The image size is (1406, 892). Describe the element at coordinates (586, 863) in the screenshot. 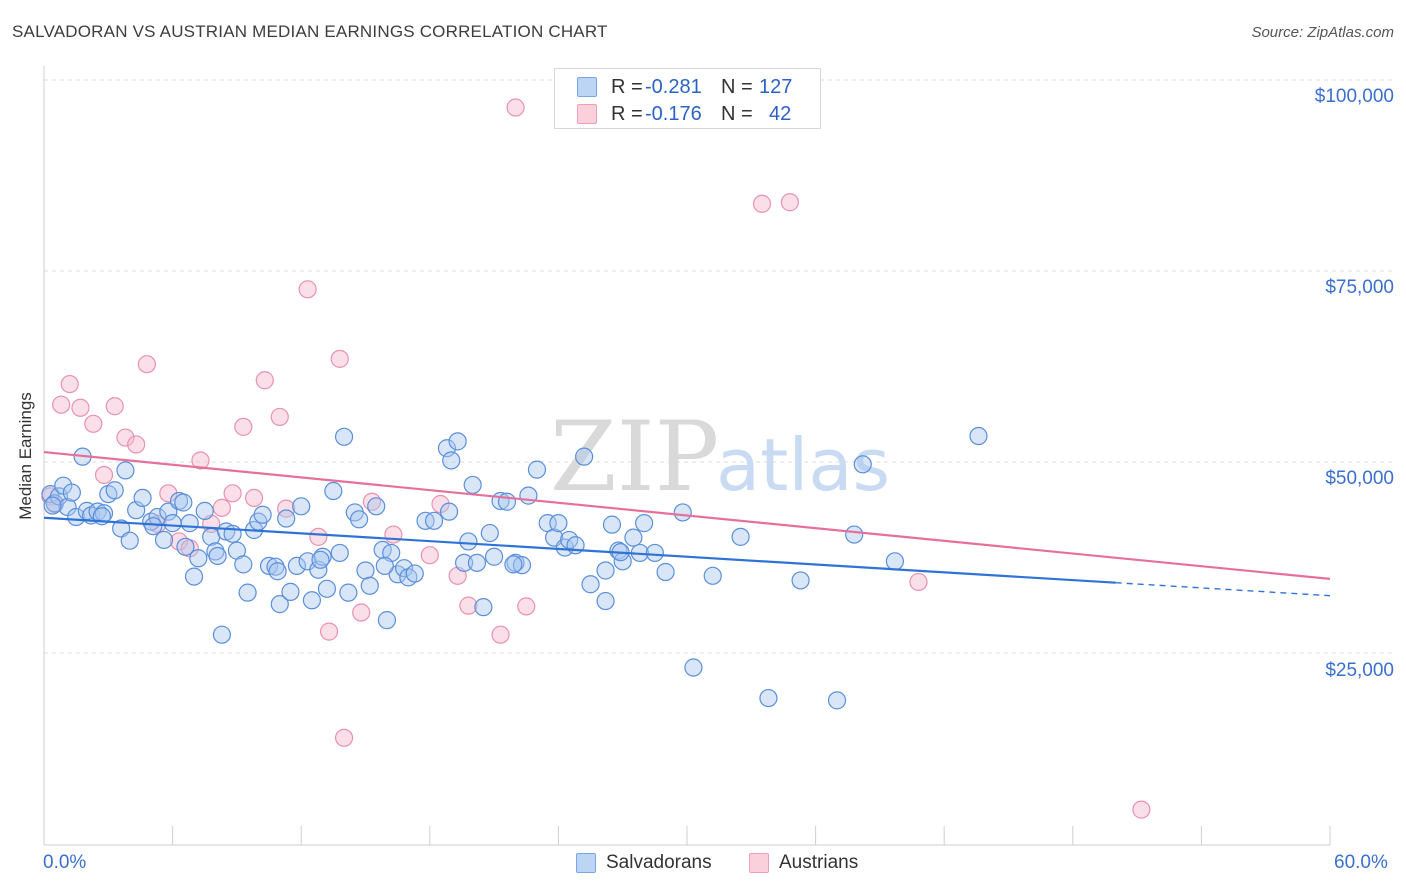

I see `series-swatch-blue` at that location.